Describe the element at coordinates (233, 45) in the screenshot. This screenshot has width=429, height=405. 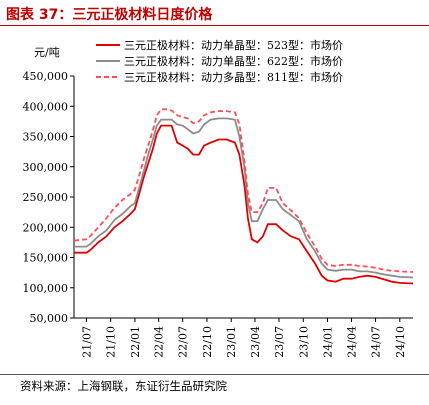
I see `legend-label-1: 三元正极材料：动力单晶型：523型：市场价` at that location.